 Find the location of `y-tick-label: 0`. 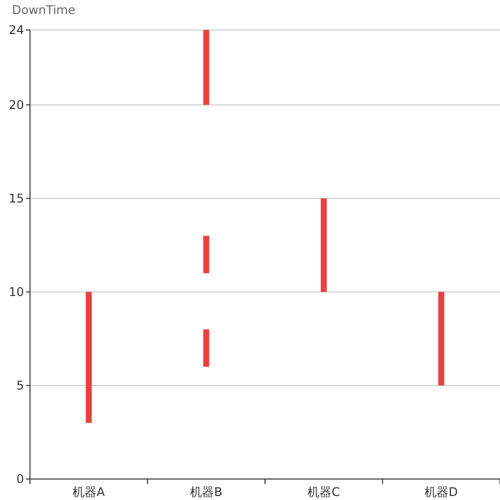

y-tick-label: 0 is located at coordinates (20, 479).